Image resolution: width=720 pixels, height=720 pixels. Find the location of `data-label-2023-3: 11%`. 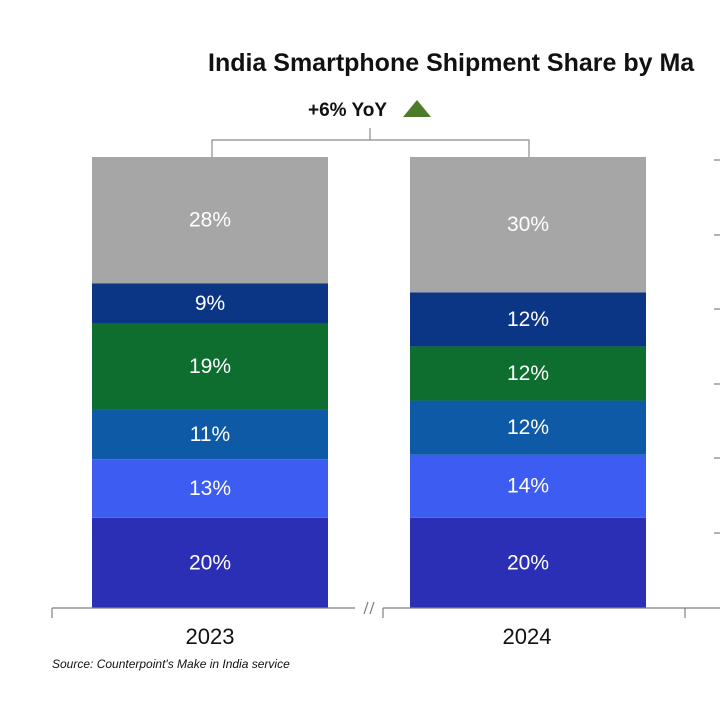

data-label-2023-3: 11% is located at coordinates (210, 434).